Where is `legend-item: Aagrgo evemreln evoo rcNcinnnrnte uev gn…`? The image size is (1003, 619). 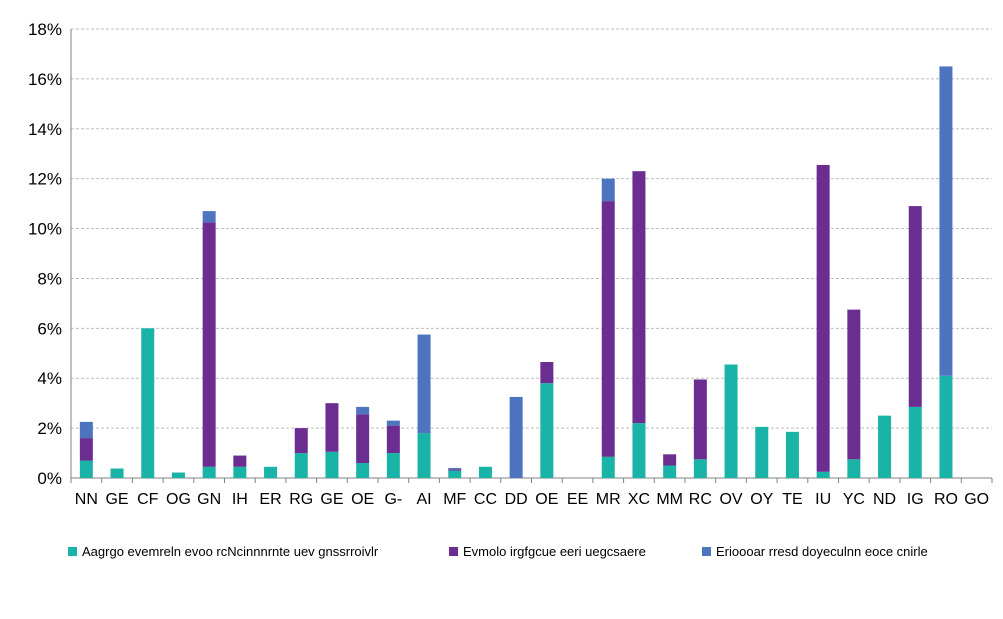 legend-item: Aagrgo evemreln evoo rcNcinnnrnte uev gn… is located at coordinates (223, 551).